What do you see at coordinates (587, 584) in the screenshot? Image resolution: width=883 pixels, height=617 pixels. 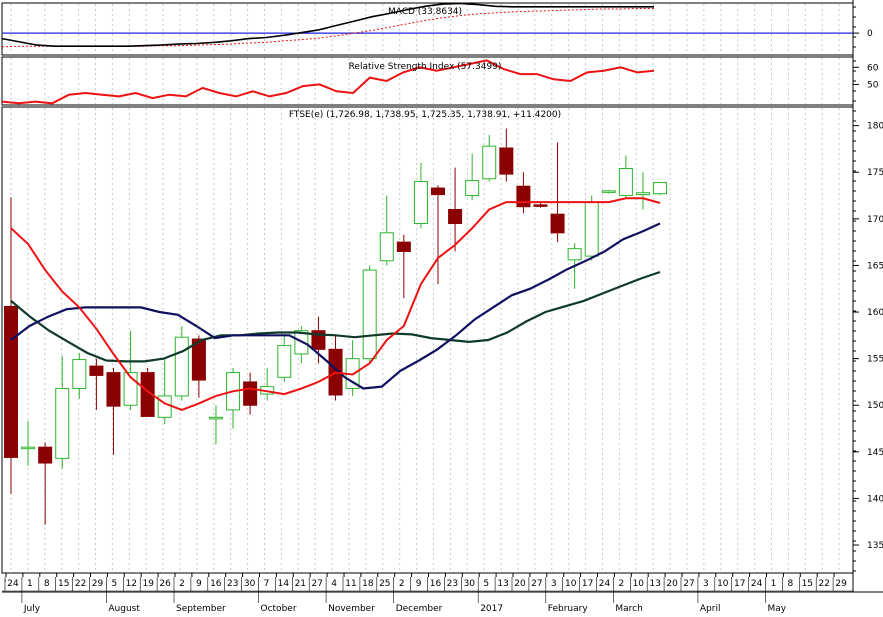 I see `x-tick-label: 17` at bounding box center [587, 584].